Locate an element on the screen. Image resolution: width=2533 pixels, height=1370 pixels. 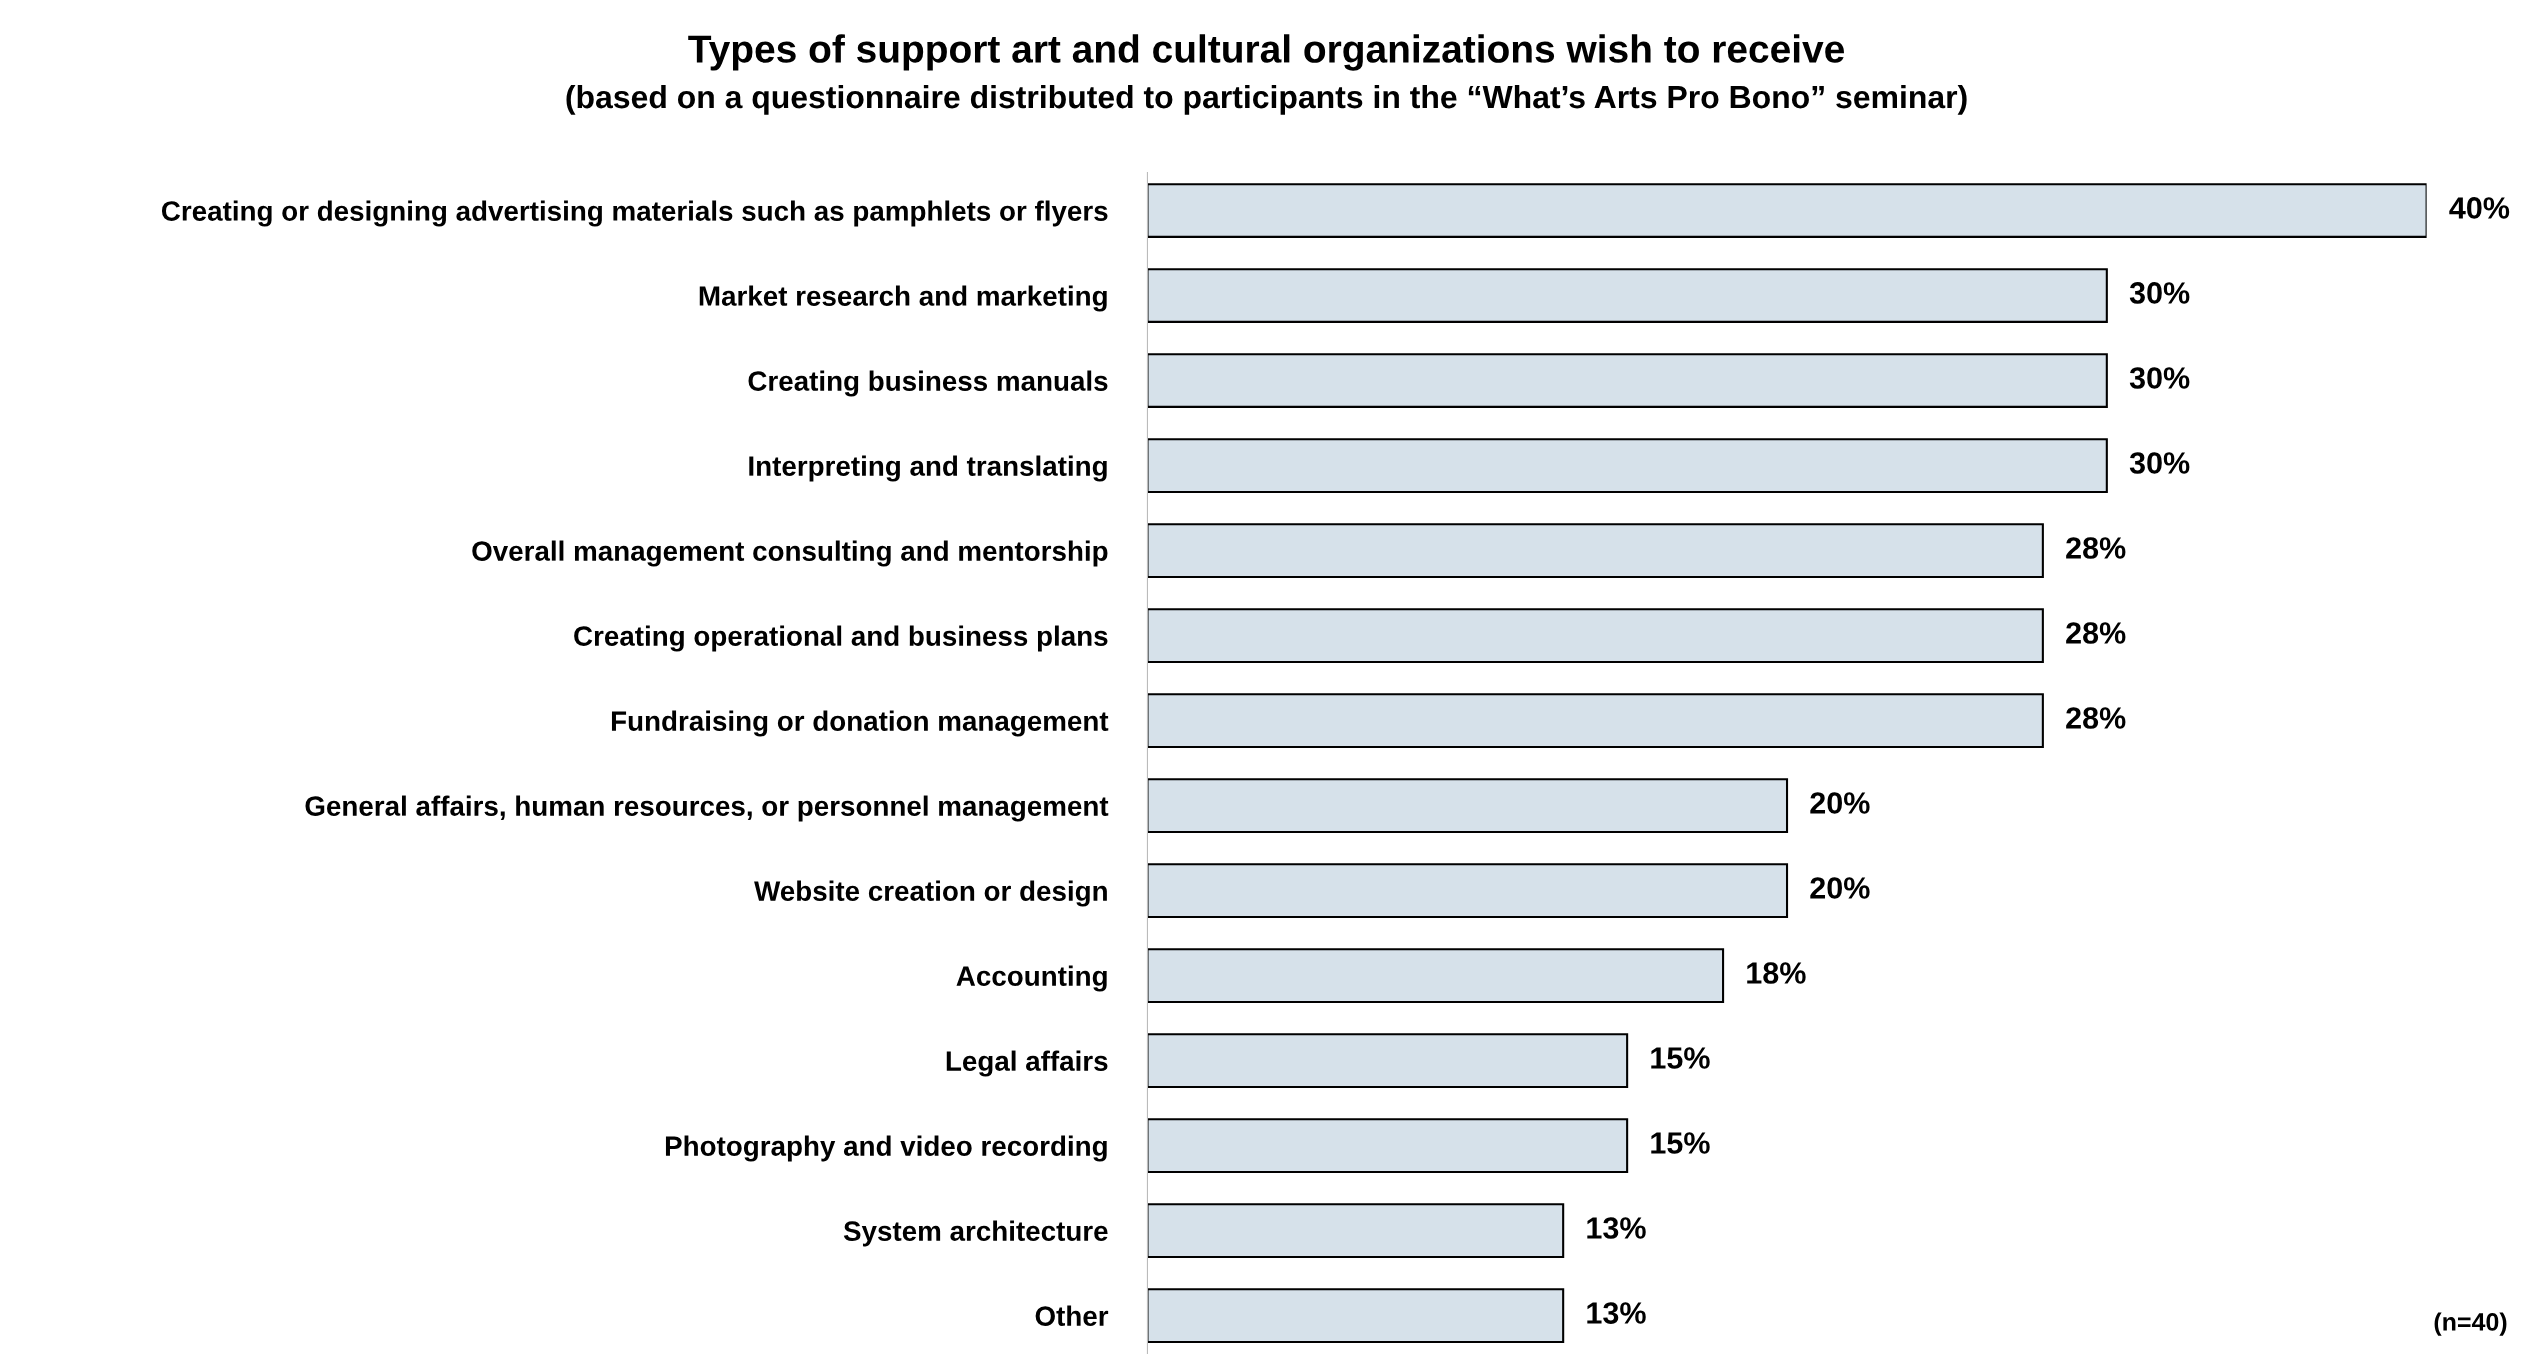
y-tick-label: System architecture is located at coordinates (975, 1233).